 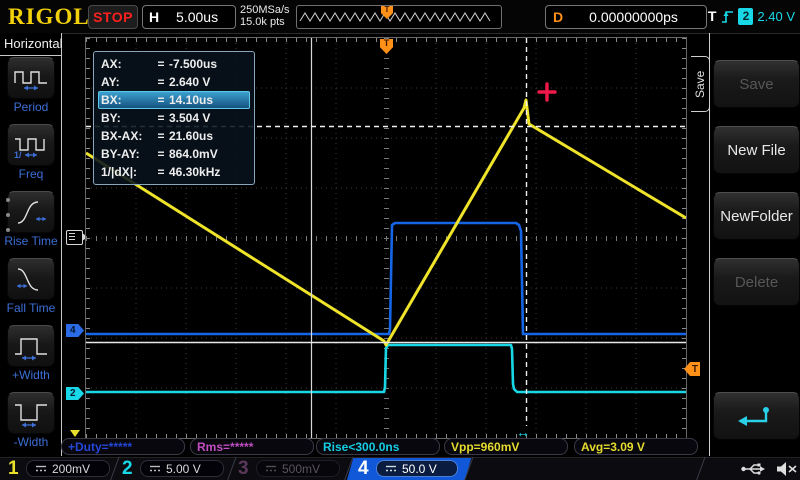 What do you see at coordinates (756, 84) in the screenshot?
I see `save-button: Save` at bounding box center [756, 84].